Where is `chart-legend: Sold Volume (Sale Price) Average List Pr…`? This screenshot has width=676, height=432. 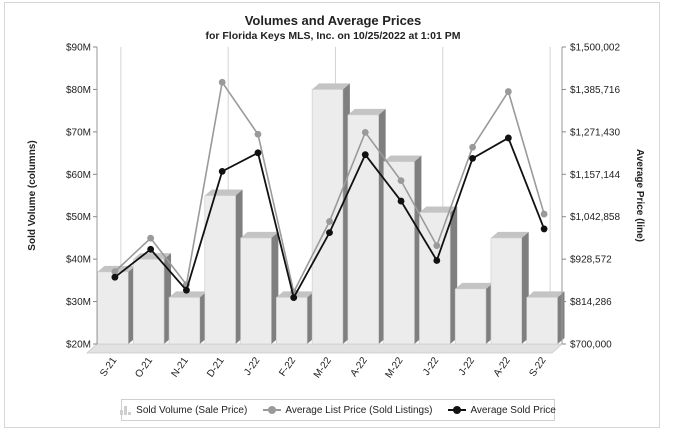 chart-legend: Sold Volume (Sale Price) Average List Pr… is located at coordinates (338, 410).